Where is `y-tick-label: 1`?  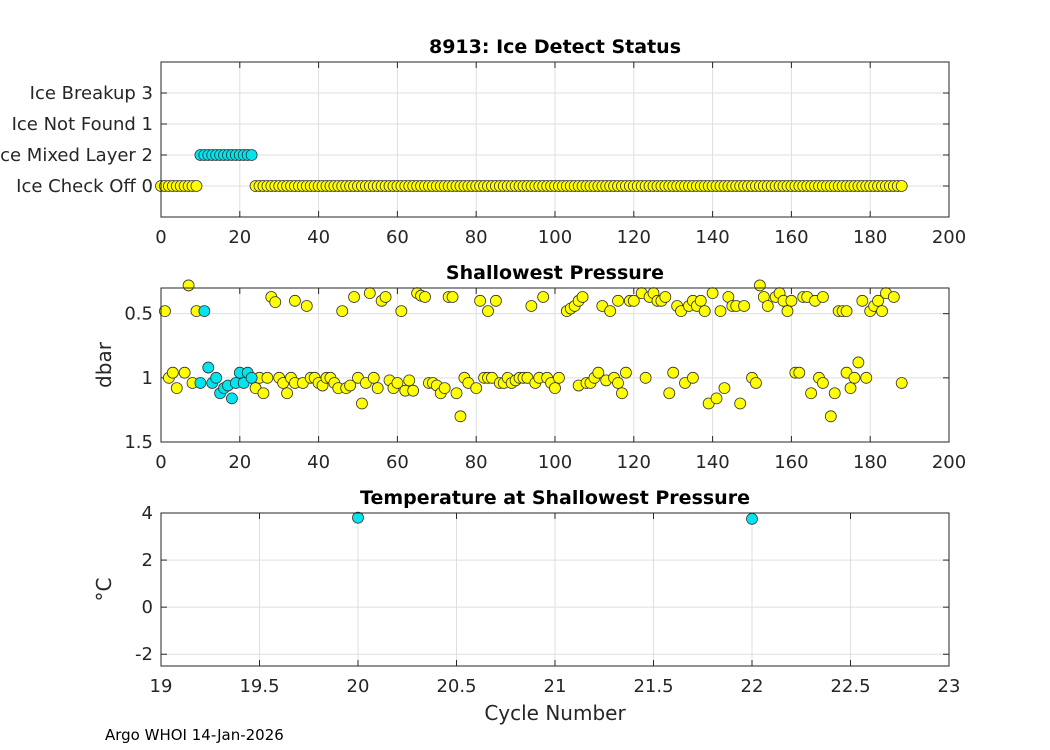
y-tick-label: 1 is located at coordinates (147, 378).